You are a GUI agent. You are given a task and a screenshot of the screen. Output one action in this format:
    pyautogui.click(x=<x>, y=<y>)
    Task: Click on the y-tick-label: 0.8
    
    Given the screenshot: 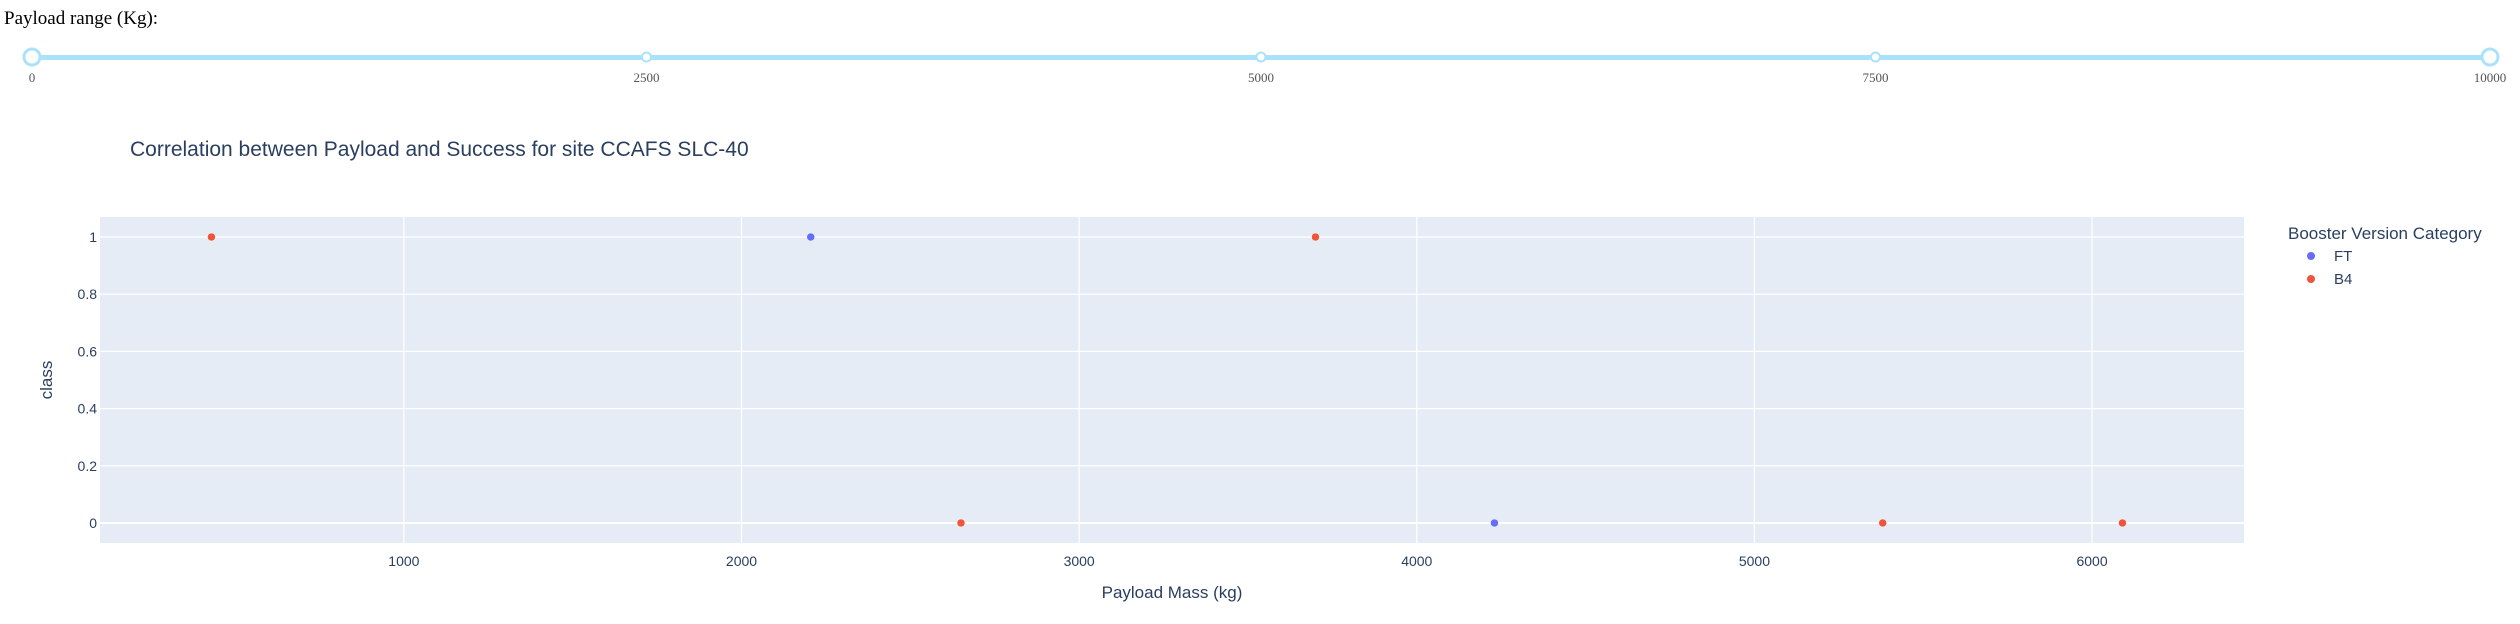 What is the action you would take?
    pyautogui.click(x=88, y=294)
    